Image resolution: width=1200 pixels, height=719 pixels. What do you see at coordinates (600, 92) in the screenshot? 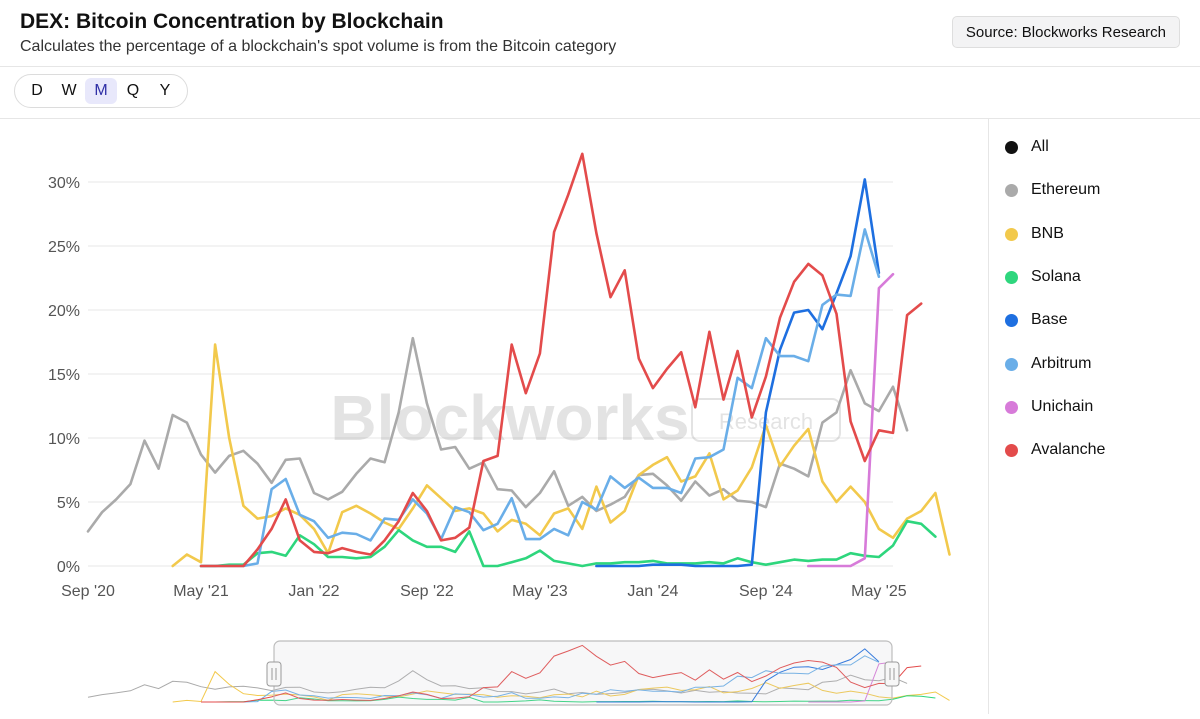
I see `period-toolbar: D W M Q Y` at bounding box center [600, 92].